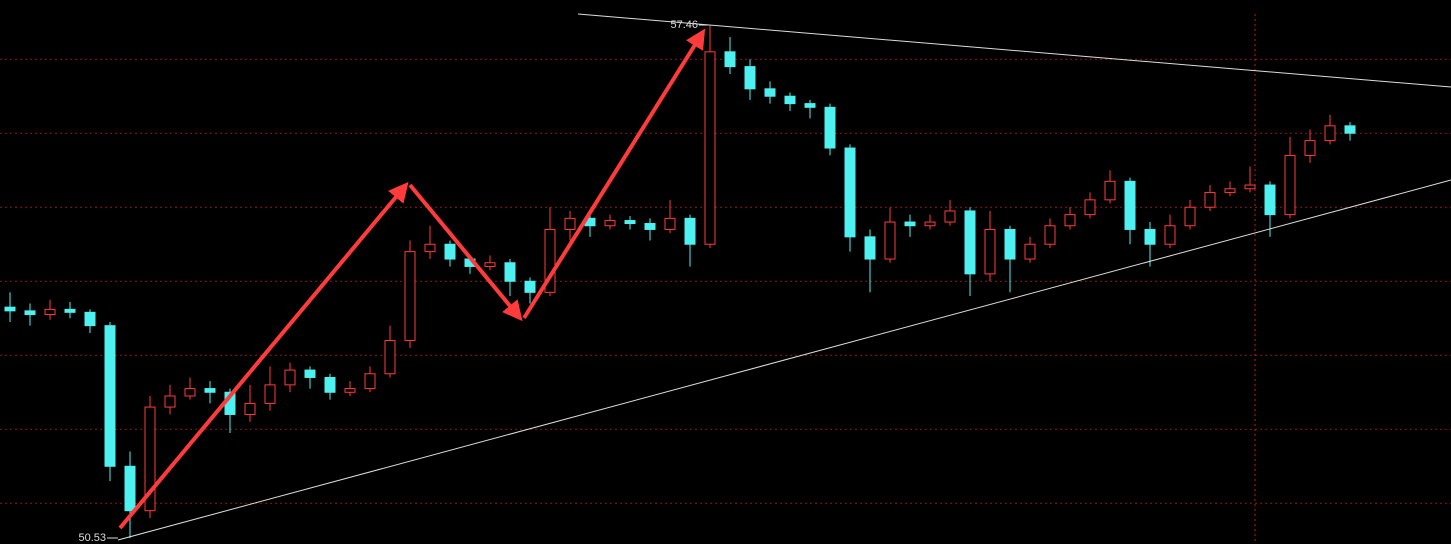  I want to click on low-label: 50.53, so click(92, 538).